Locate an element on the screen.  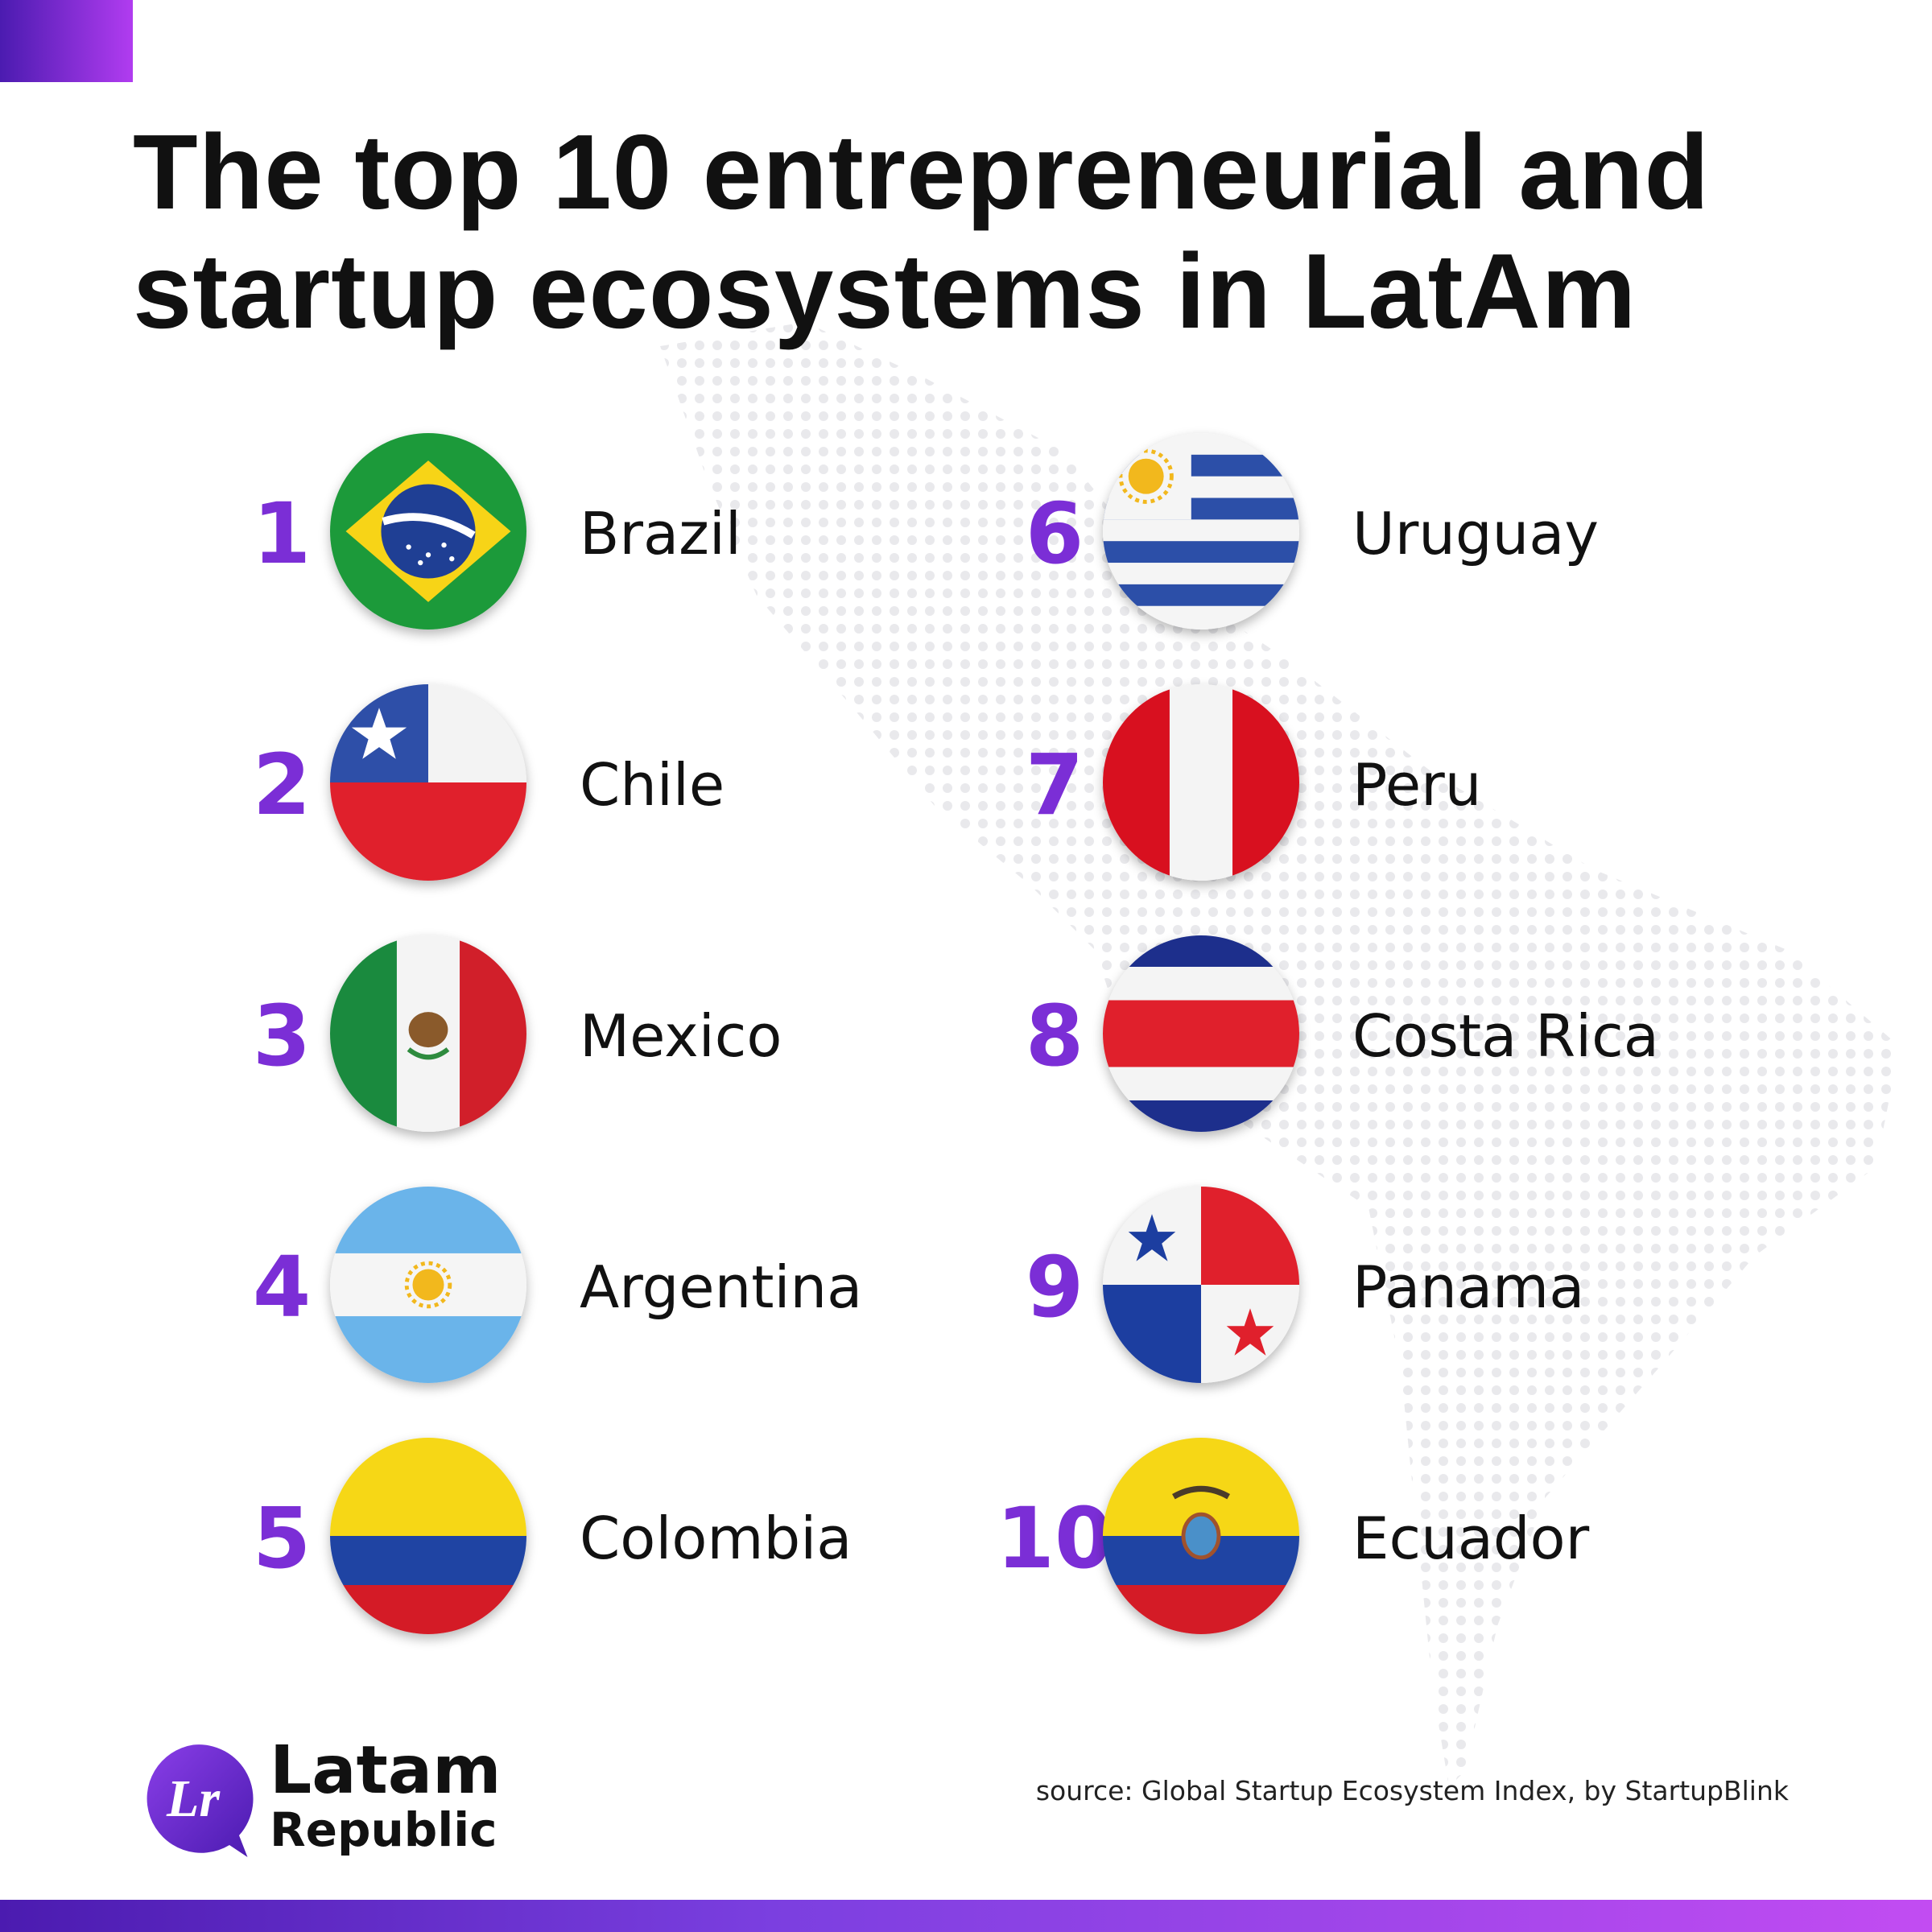
ranking-row-5: 5 Colombia is located at coordinates (619, 1538).